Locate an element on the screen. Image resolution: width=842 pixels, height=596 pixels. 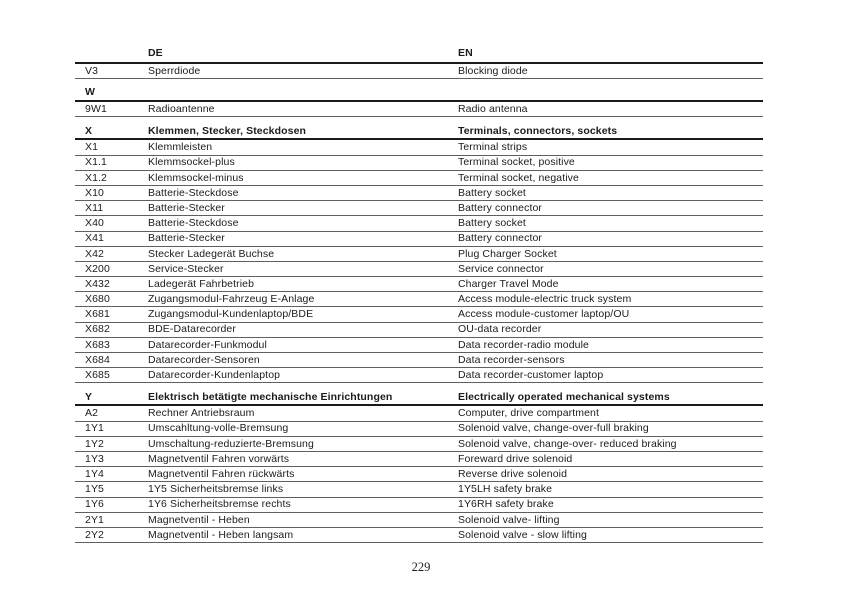
row-en: Charger Travel Mode is located at coordinates (508, 283).